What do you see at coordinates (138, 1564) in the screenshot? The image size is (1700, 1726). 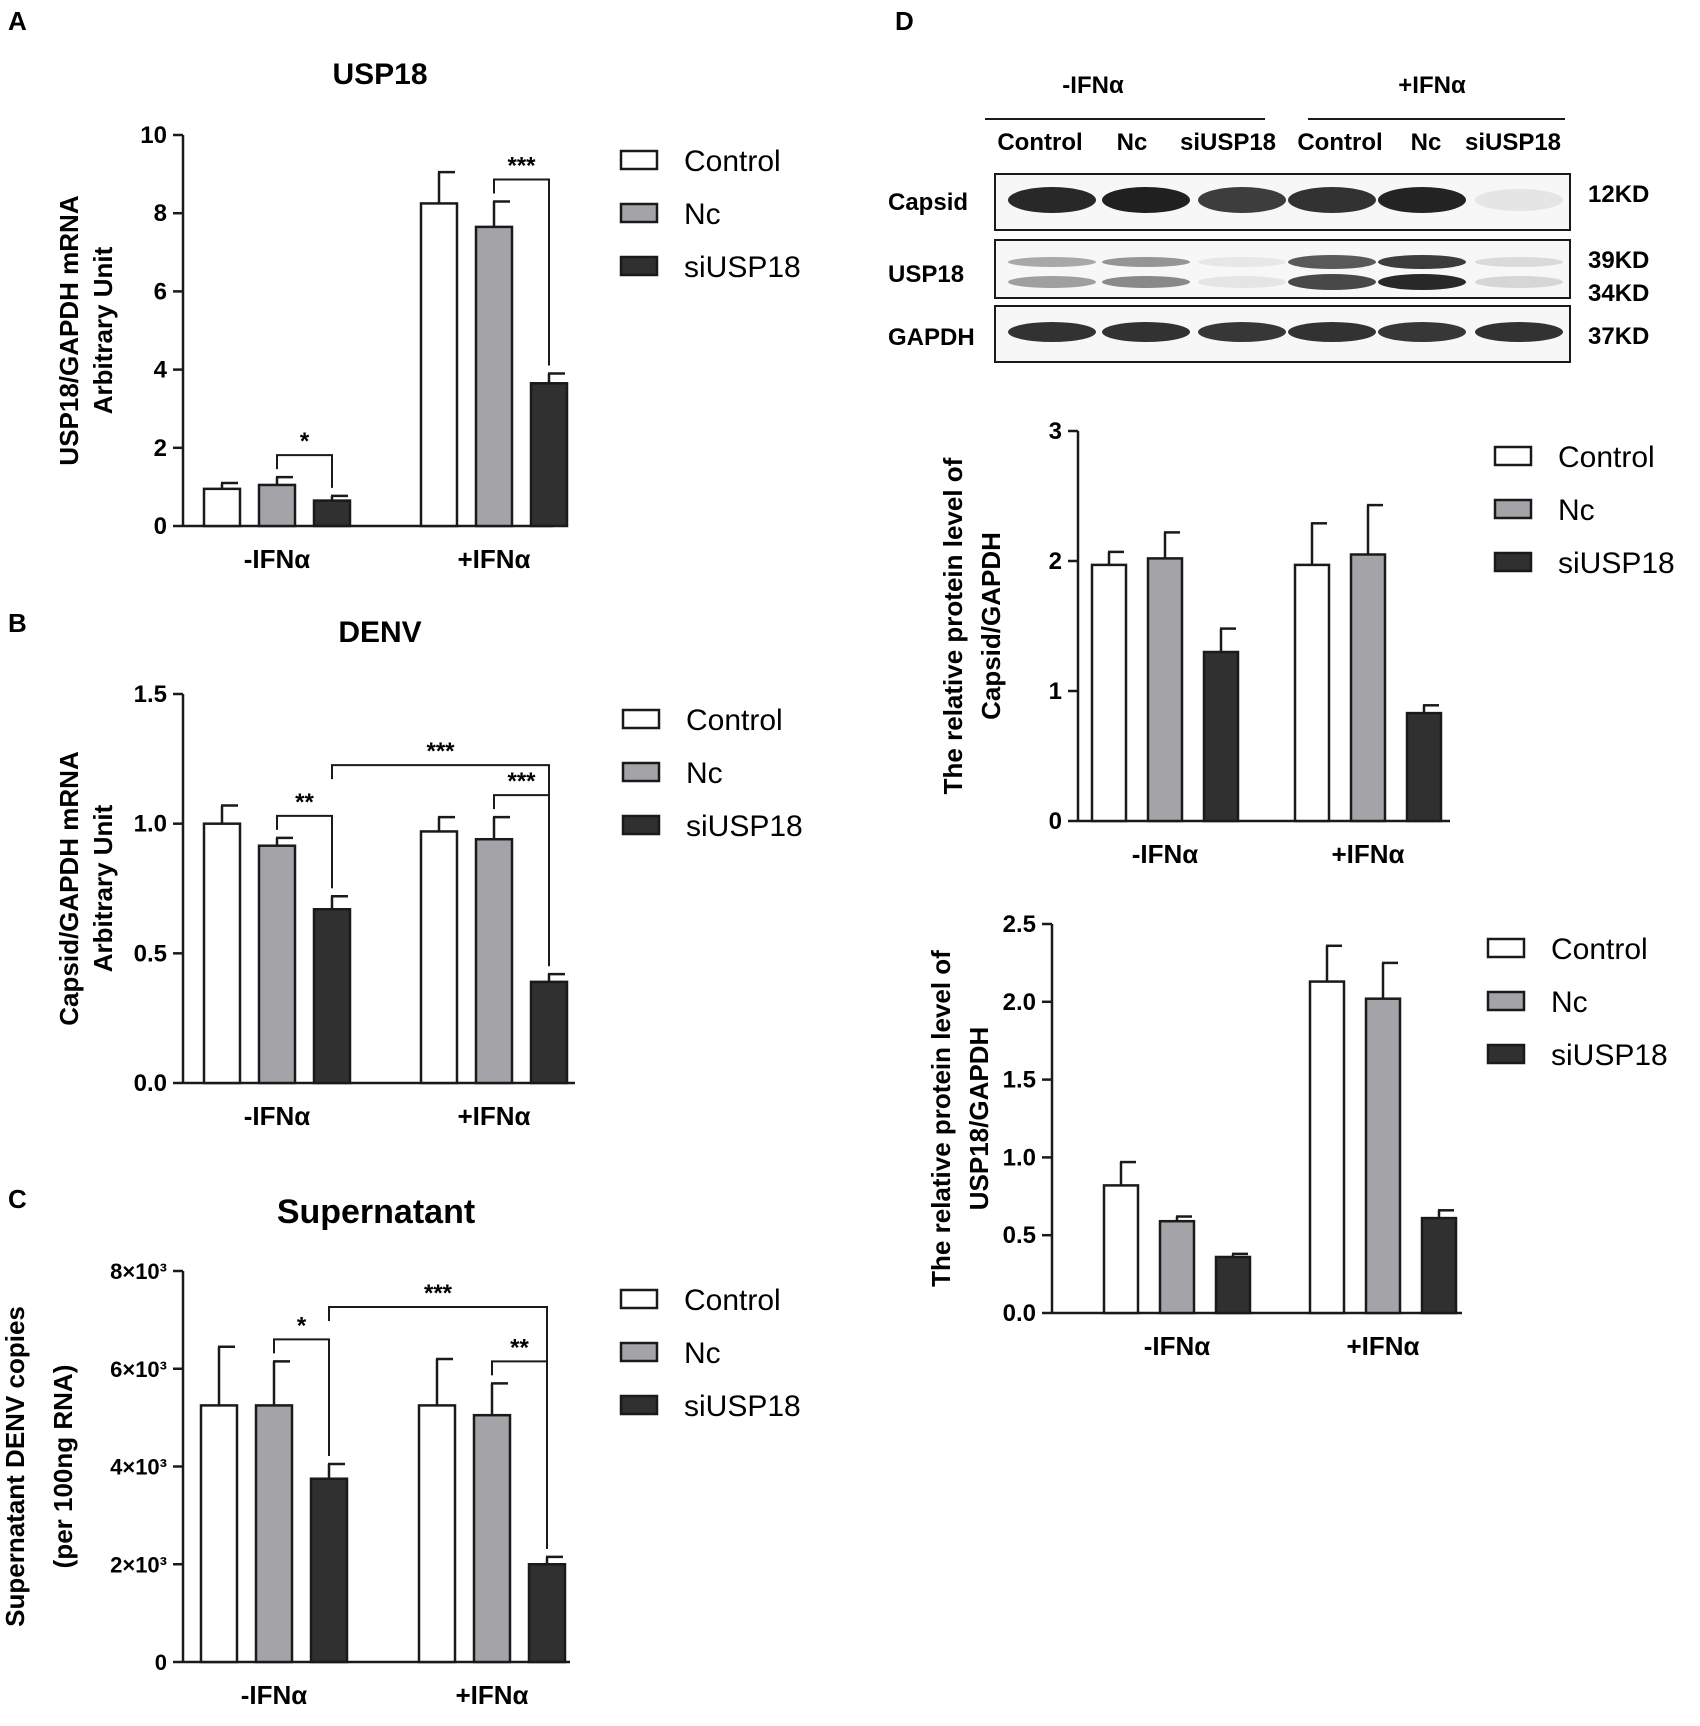 I see `y-tick-label: 2×10³` at bounding box center [138, 1564].